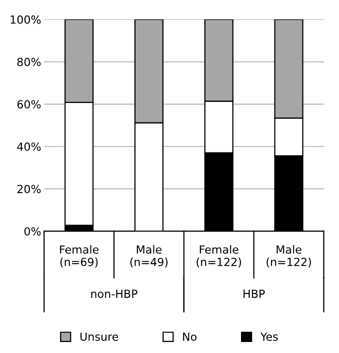 The height and width of the screenshot is (353, 339). What do you see at coordinates (149, 256) in the screenshot?
I see `x-tick-label: Male (n=49)` at bounding box center [149, 256].